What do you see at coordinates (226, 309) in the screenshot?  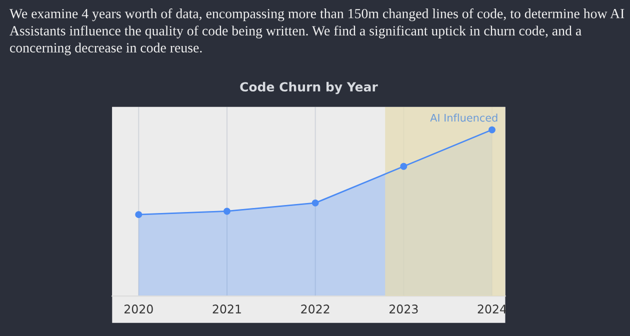 I see `x-tick-label: 2021` at bounding box center [226, 309].